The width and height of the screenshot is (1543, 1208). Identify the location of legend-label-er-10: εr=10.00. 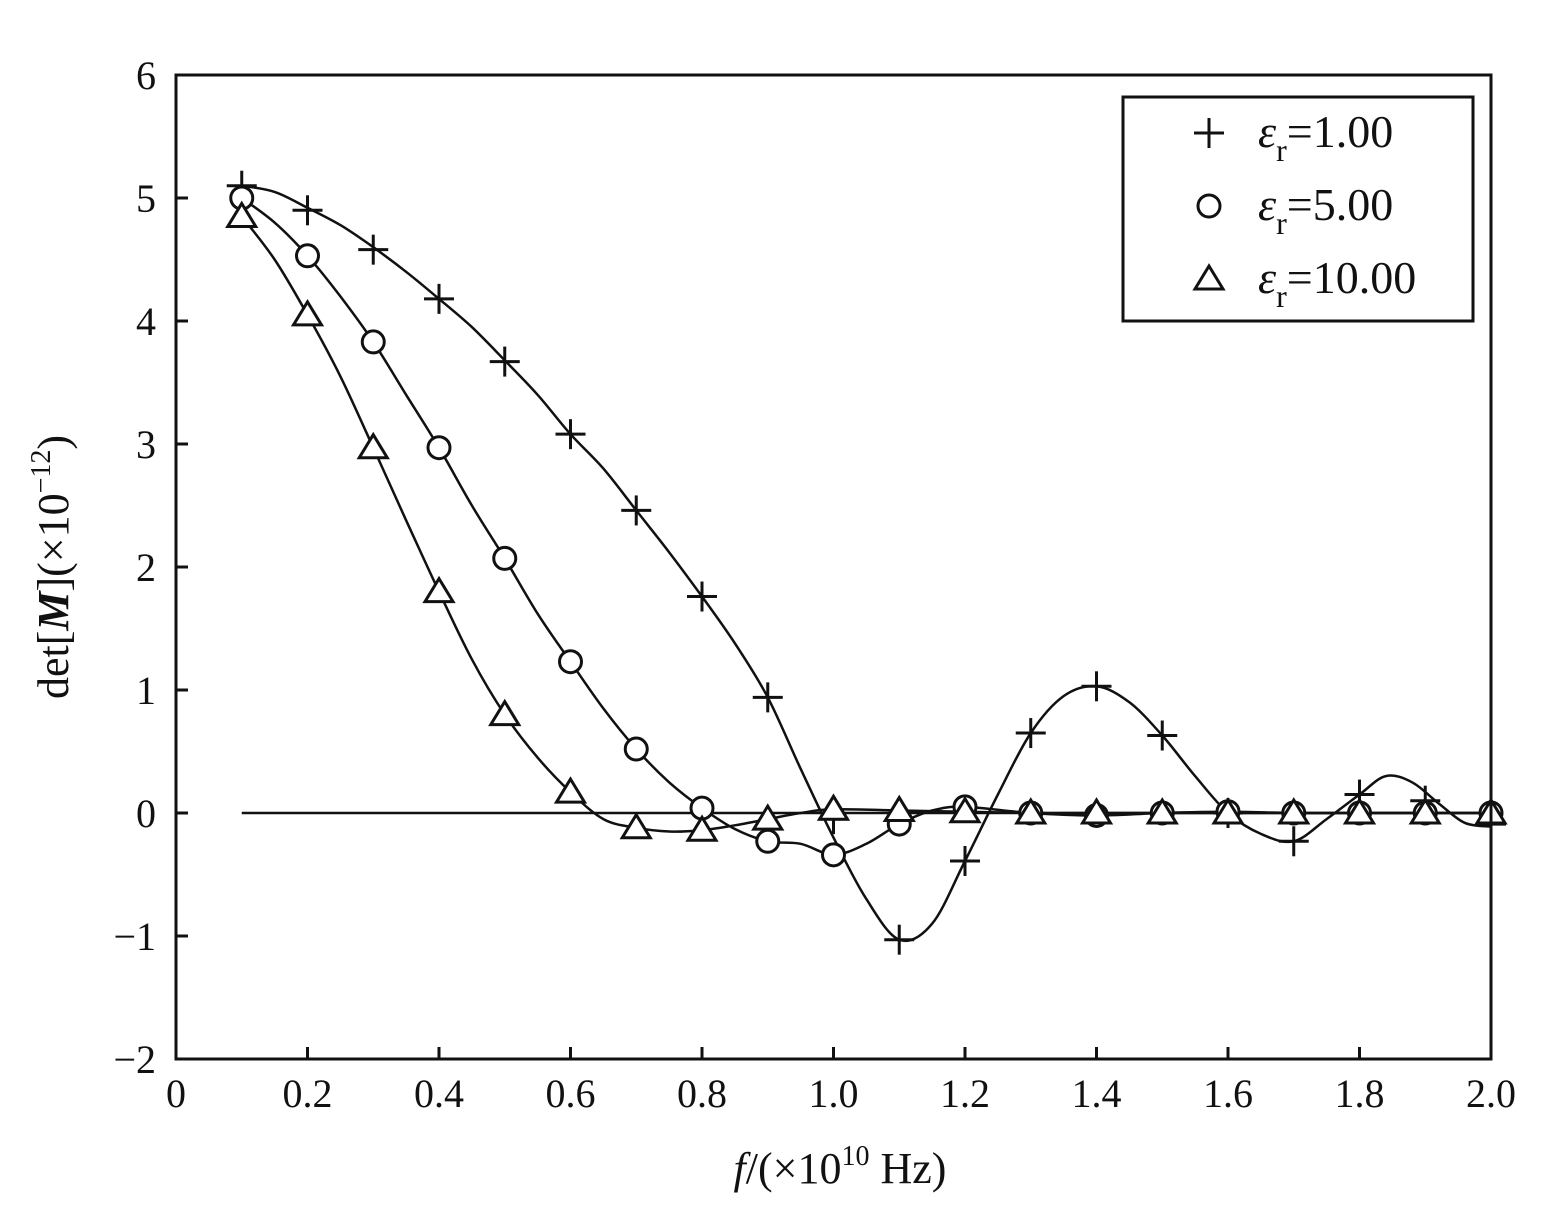
(1337, 283).